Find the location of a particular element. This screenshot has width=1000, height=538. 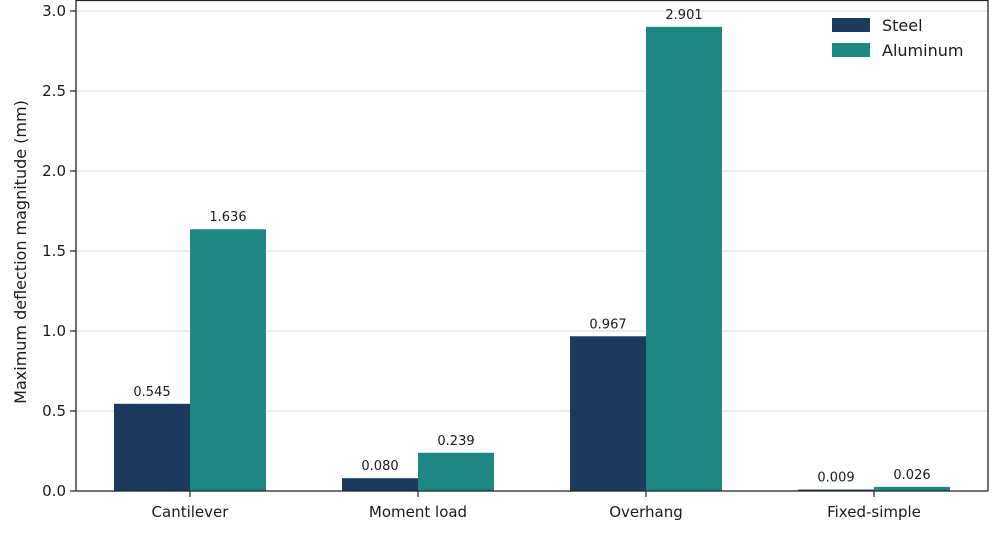

y-axis-title: Maximum deflection magnitude (mm) is located at coordinates (20, 252).